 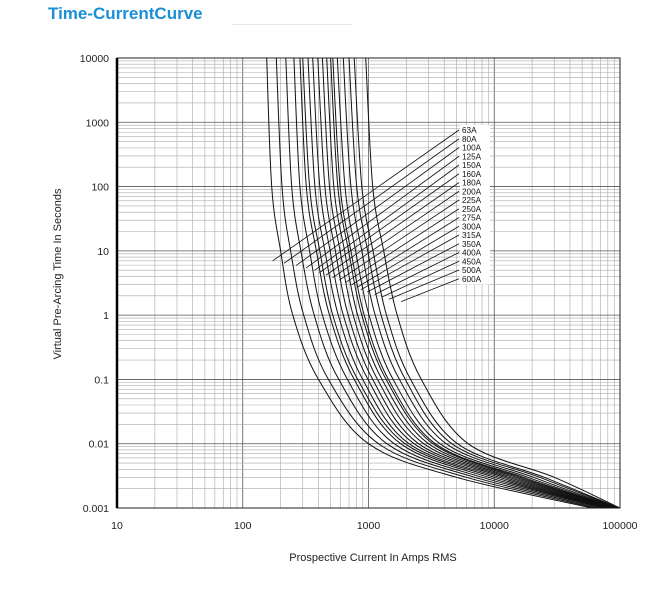 I want to click on callout-line-315a, so click(x=410, y=262).